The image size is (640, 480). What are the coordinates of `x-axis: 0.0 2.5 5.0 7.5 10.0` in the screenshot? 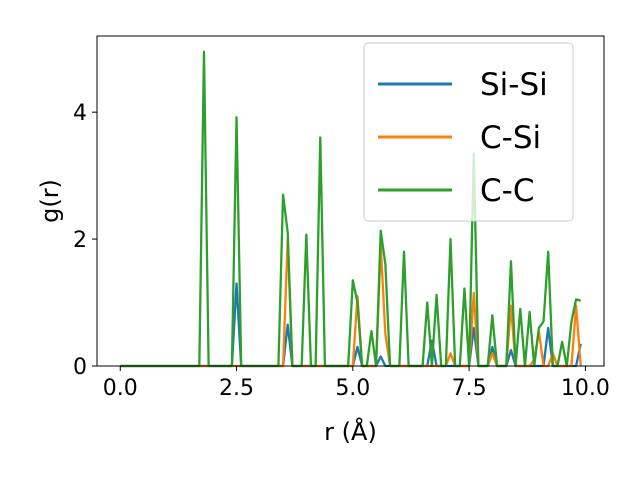 It's located at (356, 383).